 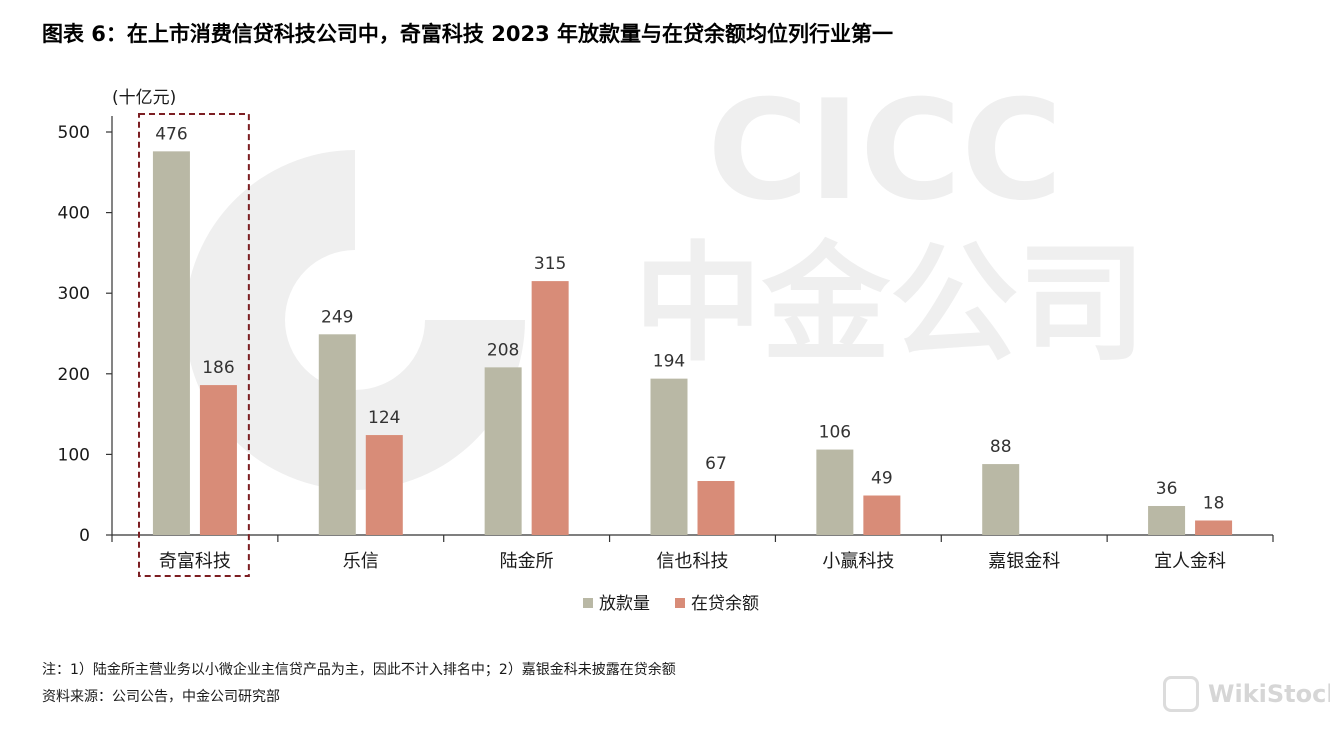 What do you see at coordinates (1190, 561) in the screenshot?
I see `x-category-label: 宜人金科` at bounding box center [1190, 561].